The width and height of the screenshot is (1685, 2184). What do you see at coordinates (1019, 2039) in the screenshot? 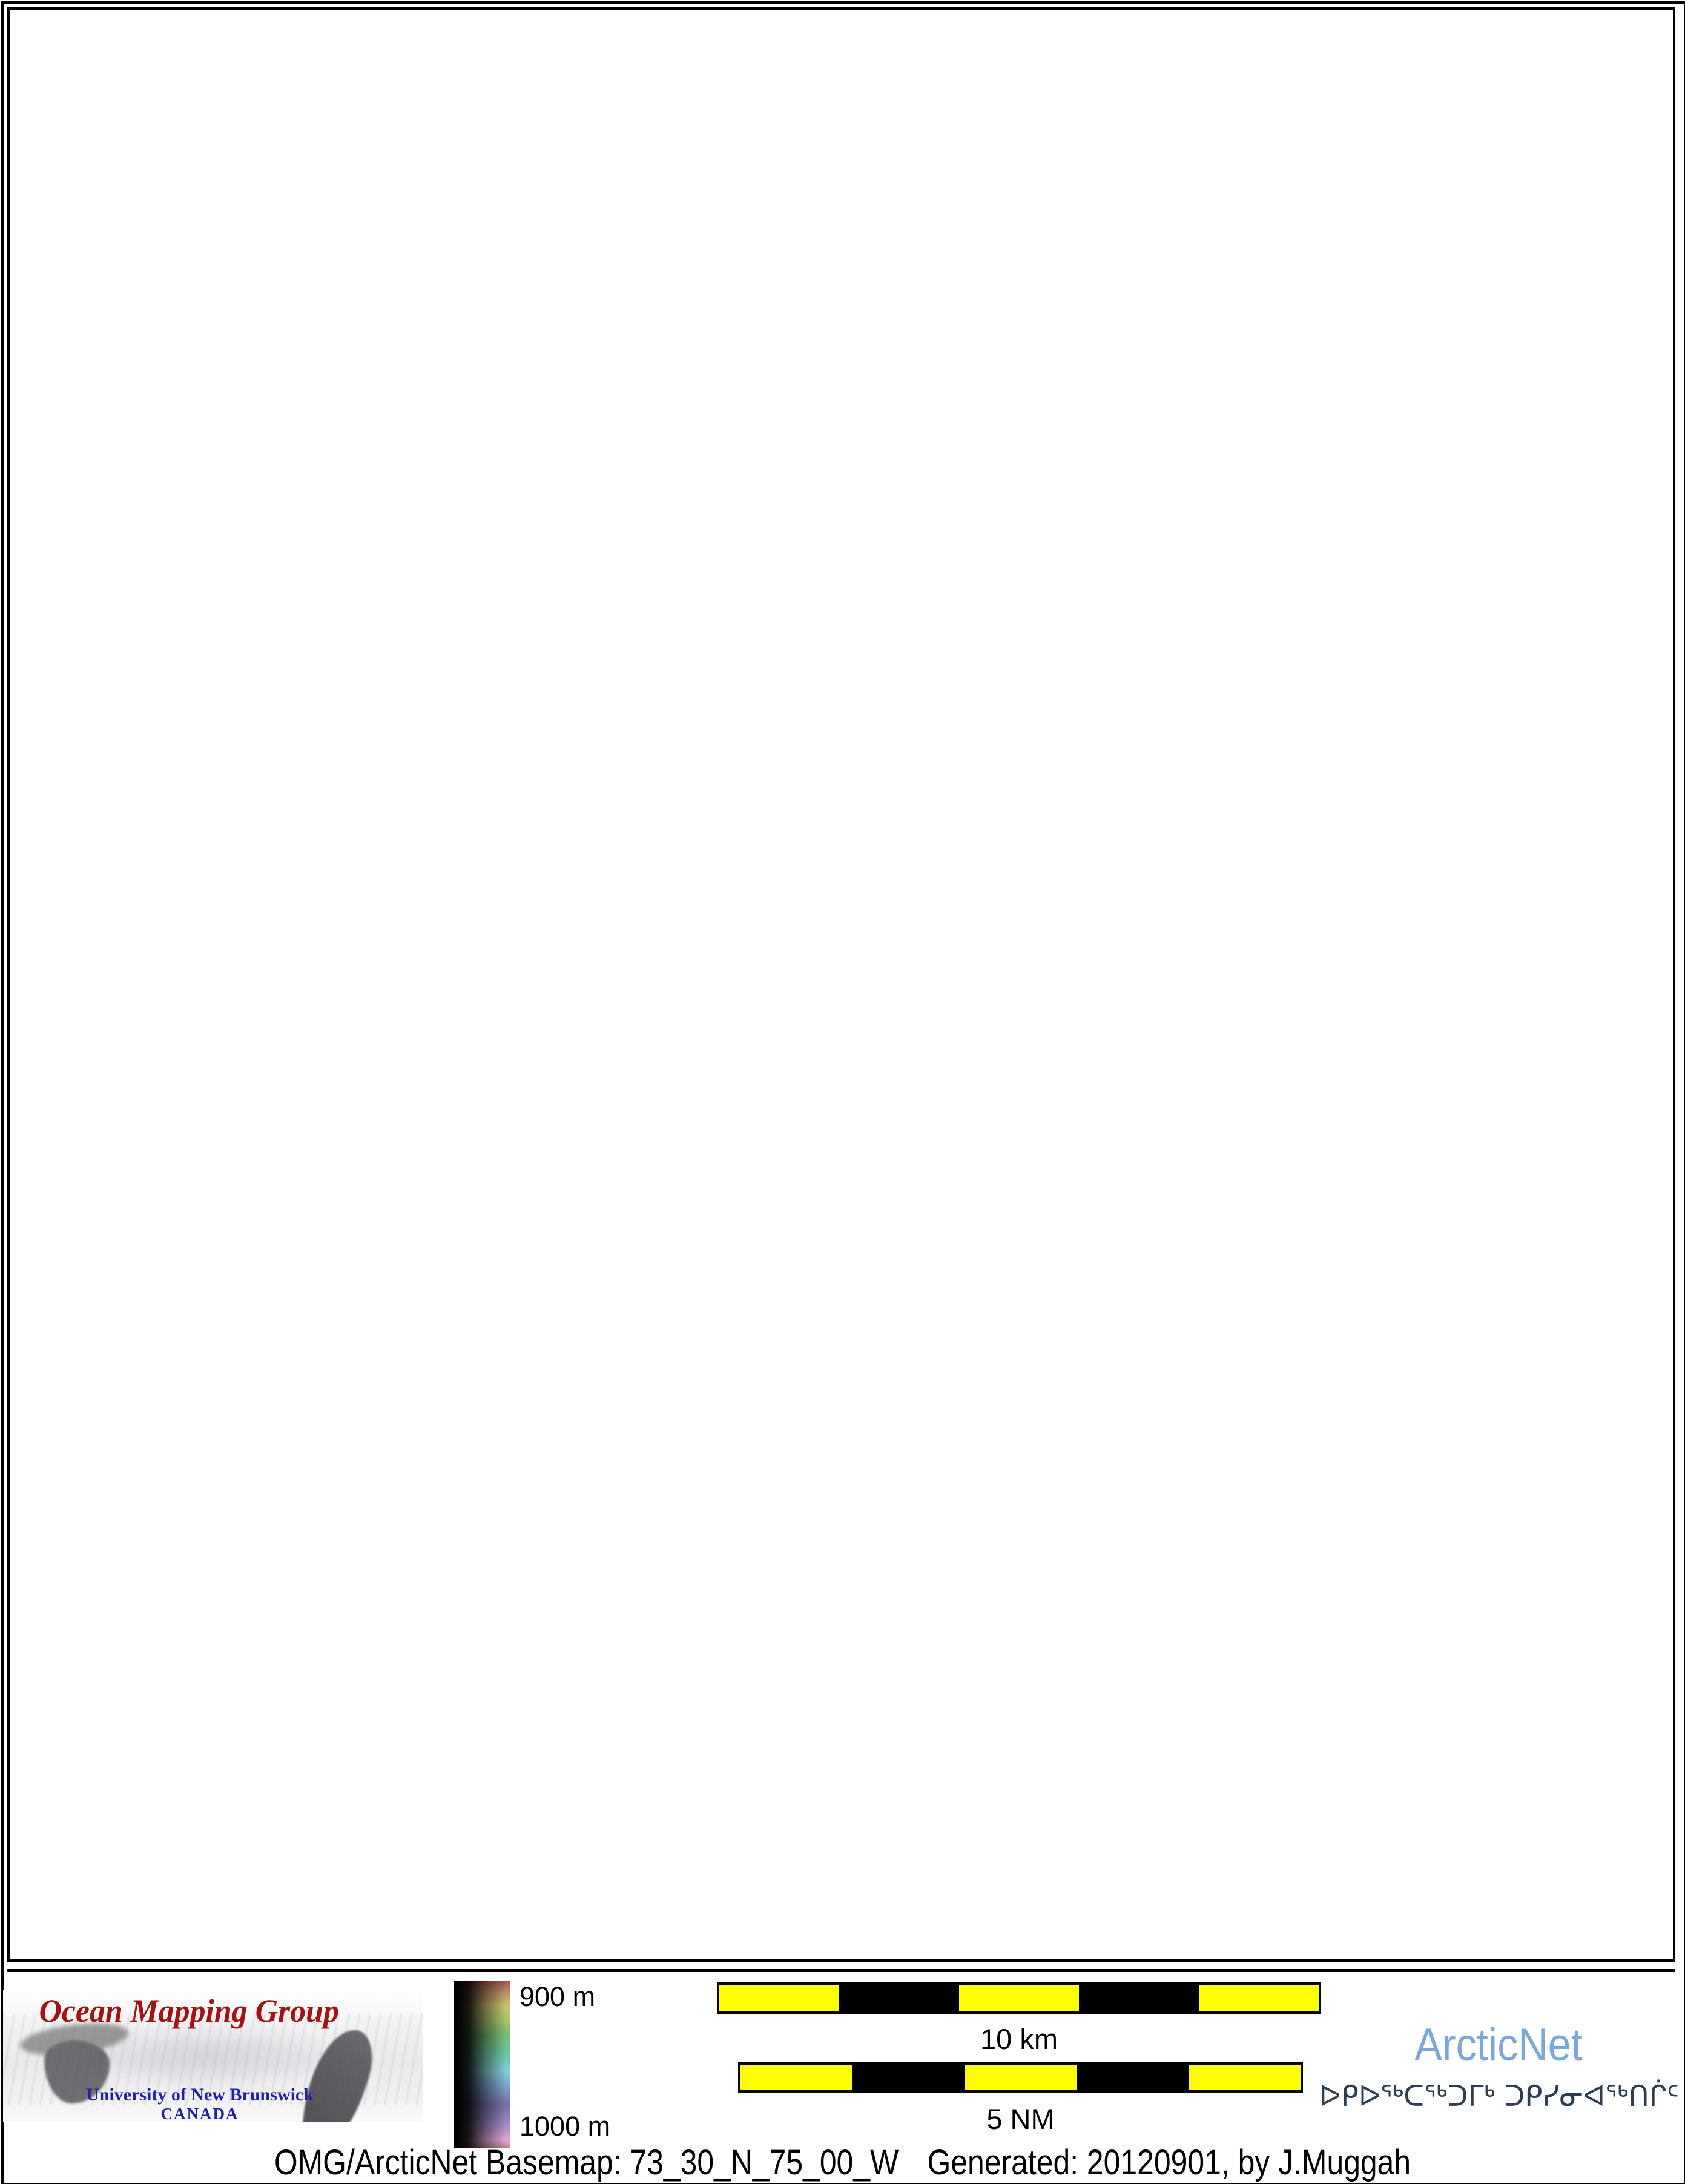
I see `scalebar-kilometres-label: 10 km` at bounding box center [1019, 2039].